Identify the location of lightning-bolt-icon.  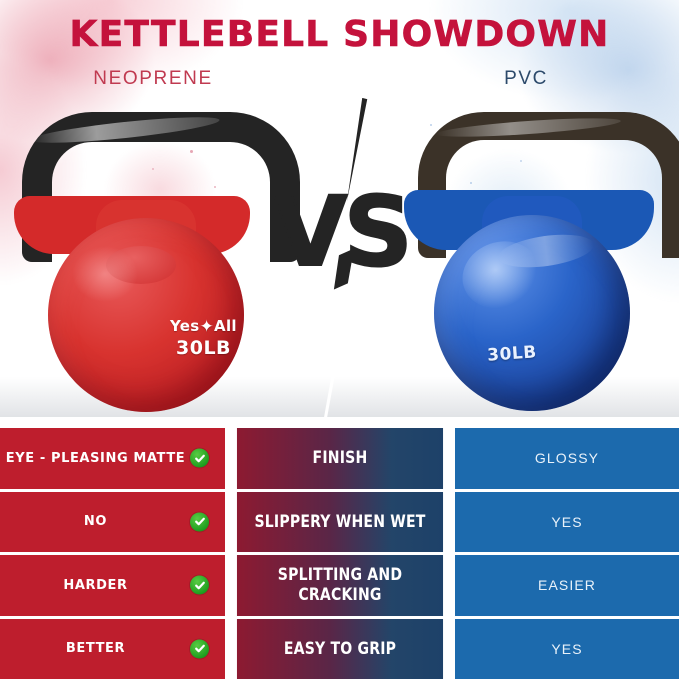
(346, 260).